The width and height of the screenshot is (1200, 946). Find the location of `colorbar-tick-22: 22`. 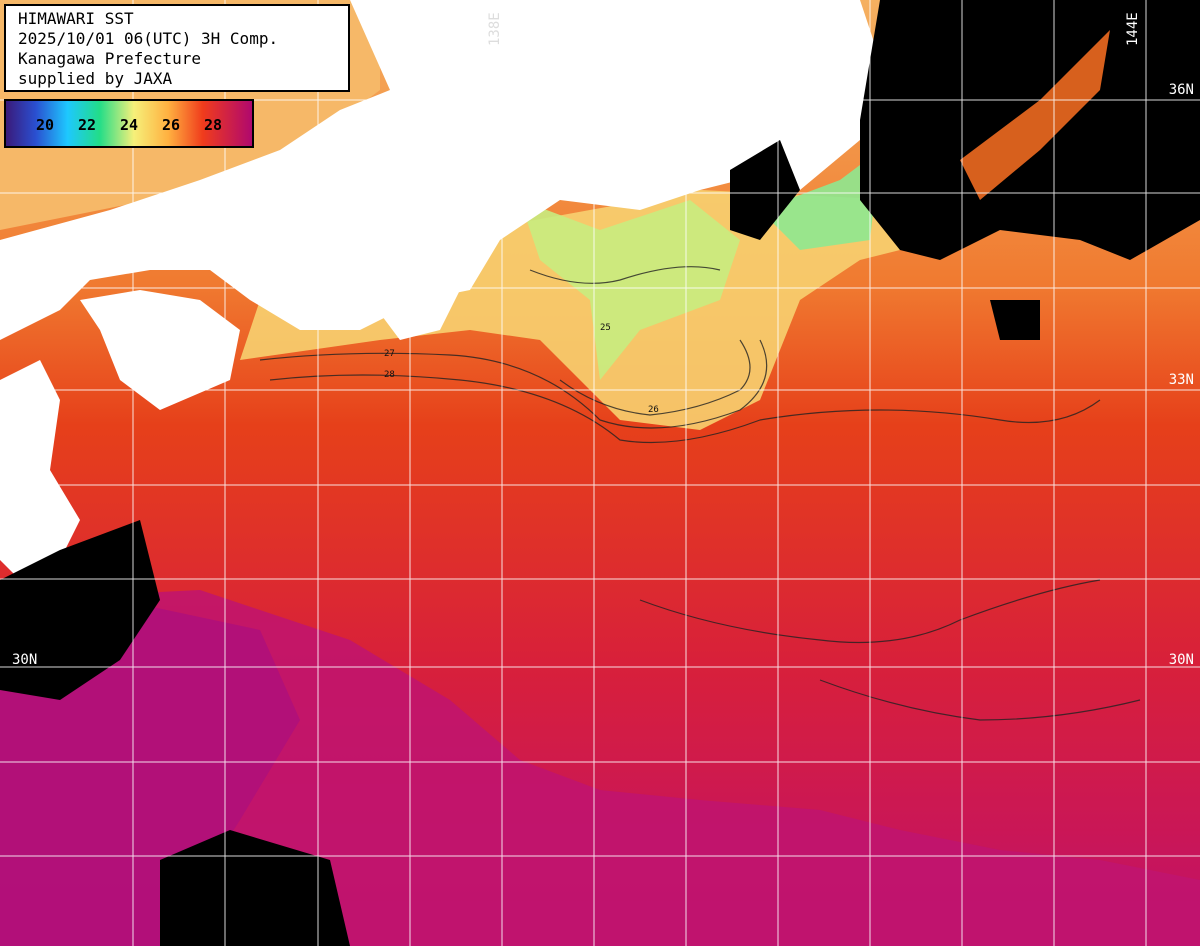

colorbar-tick-22: 22 is located at coordinates (87, 125).